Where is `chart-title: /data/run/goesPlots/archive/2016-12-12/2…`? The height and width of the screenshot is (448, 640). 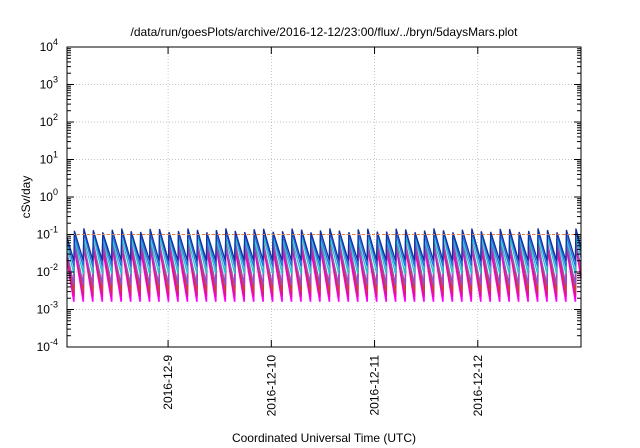
chart-title: /data/run/goesPlots/archive/2016-12-12/2… is located at coordinates (325, 32).